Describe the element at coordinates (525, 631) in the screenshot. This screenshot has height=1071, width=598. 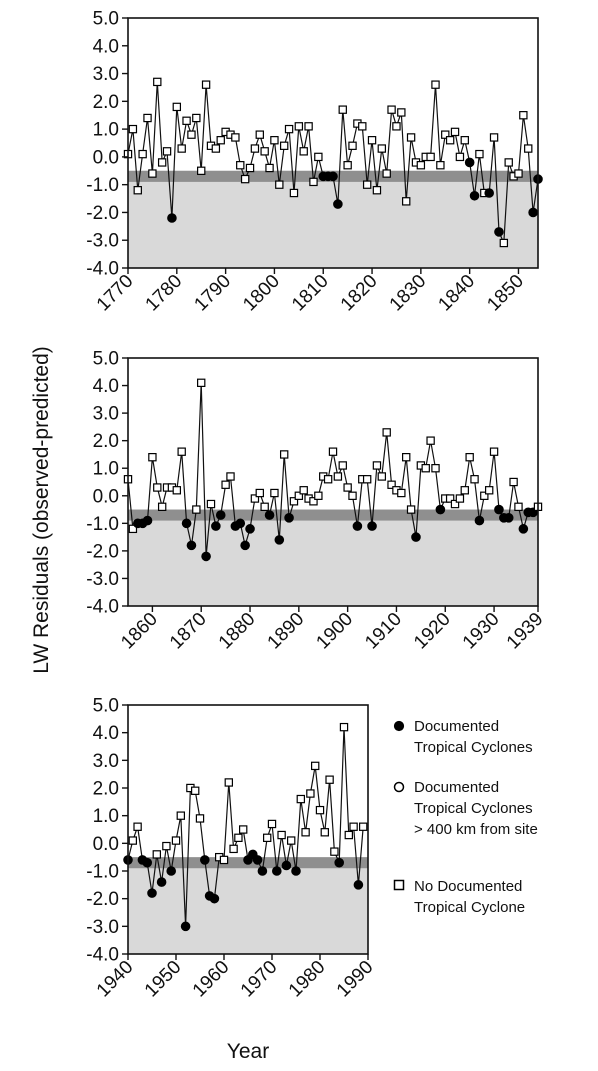
I see `x-tick-label: 1939` at that location.